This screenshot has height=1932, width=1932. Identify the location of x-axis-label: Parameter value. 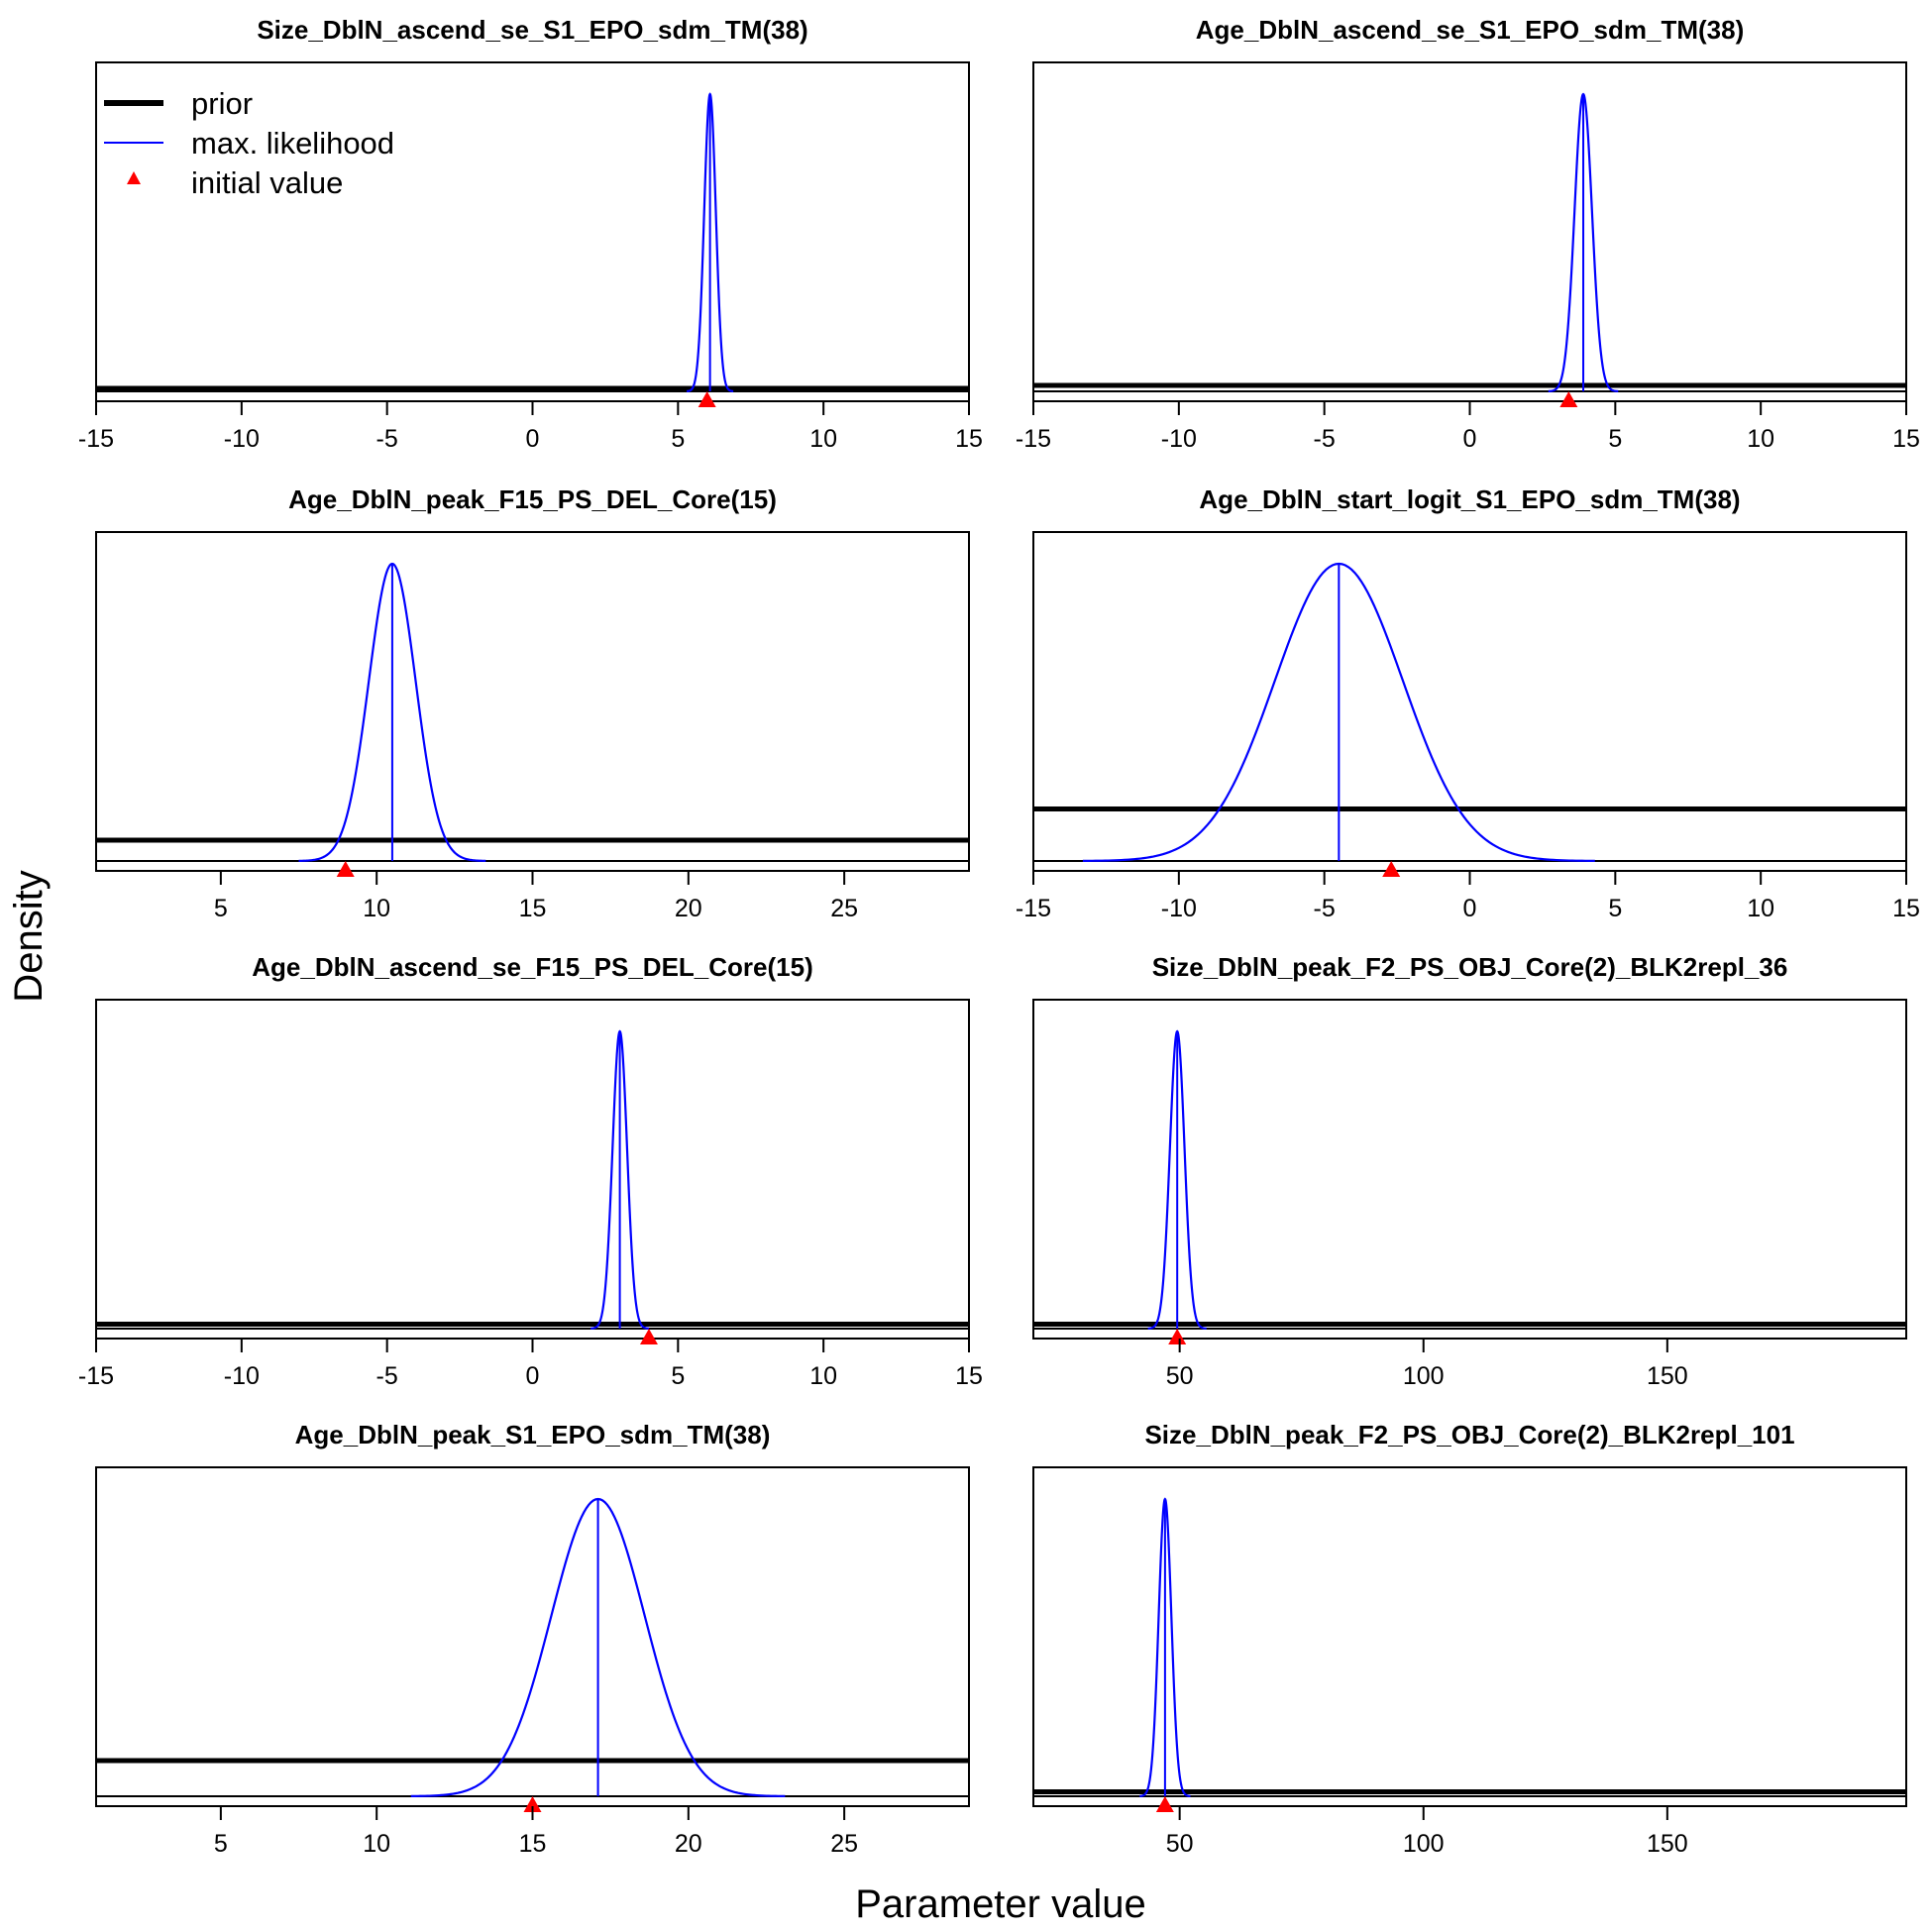
(1000, 1904).